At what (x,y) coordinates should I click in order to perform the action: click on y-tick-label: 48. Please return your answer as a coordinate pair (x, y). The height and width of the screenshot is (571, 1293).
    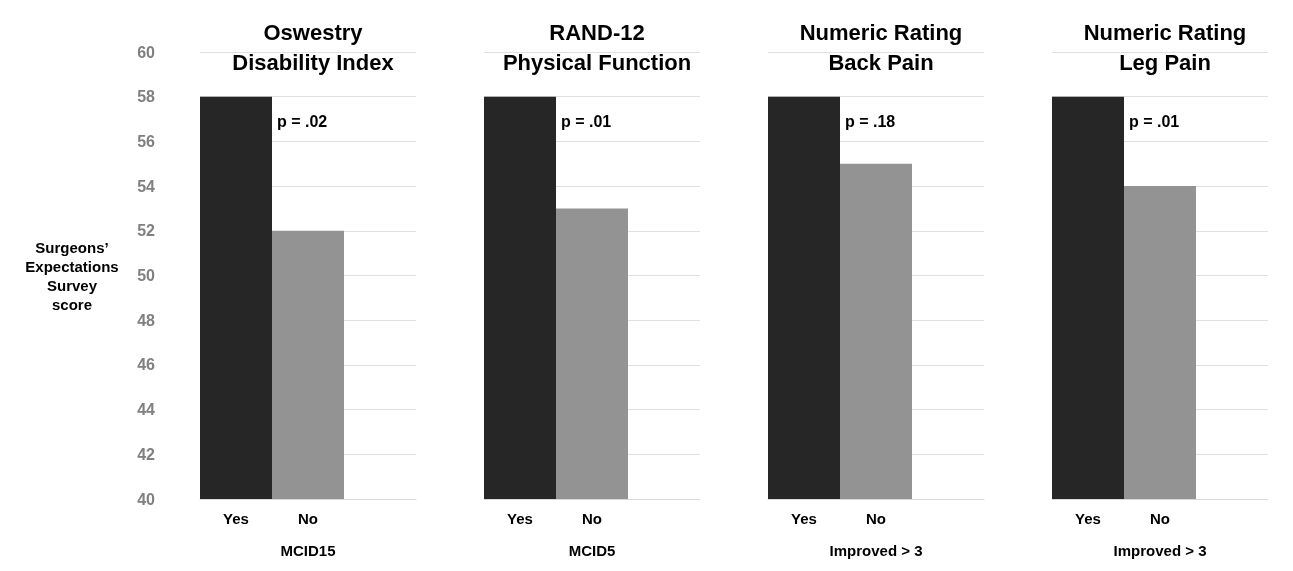
    Looking at the image, I should click on (146, 320).